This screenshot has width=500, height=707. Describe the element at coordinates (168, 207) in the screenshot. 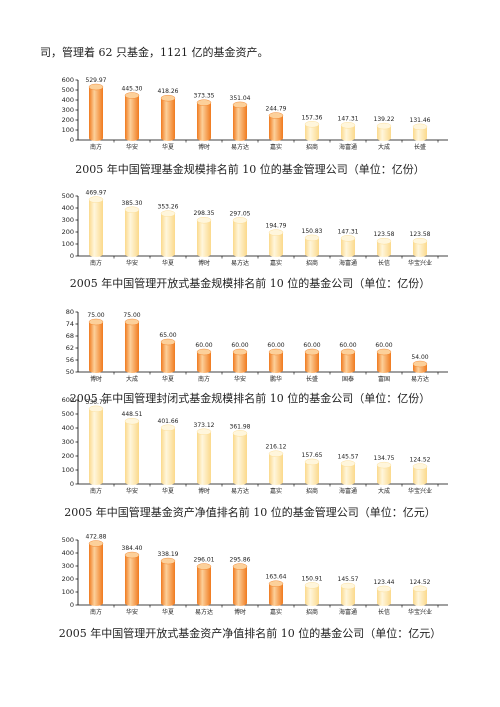

I see `data-label: 353.26` at that location.